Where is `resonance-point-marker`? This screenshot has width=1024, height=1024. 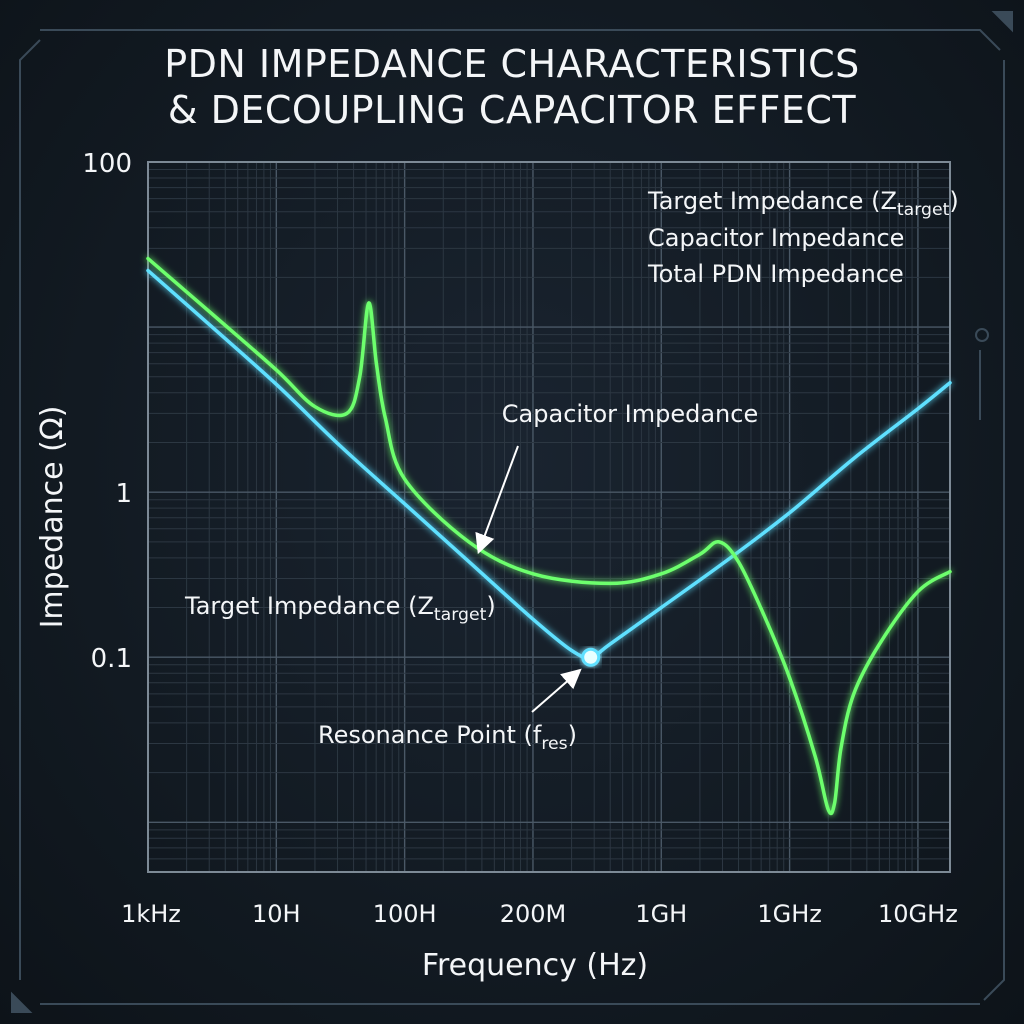 resonance-point-marker is located at coordinates (591, 657).